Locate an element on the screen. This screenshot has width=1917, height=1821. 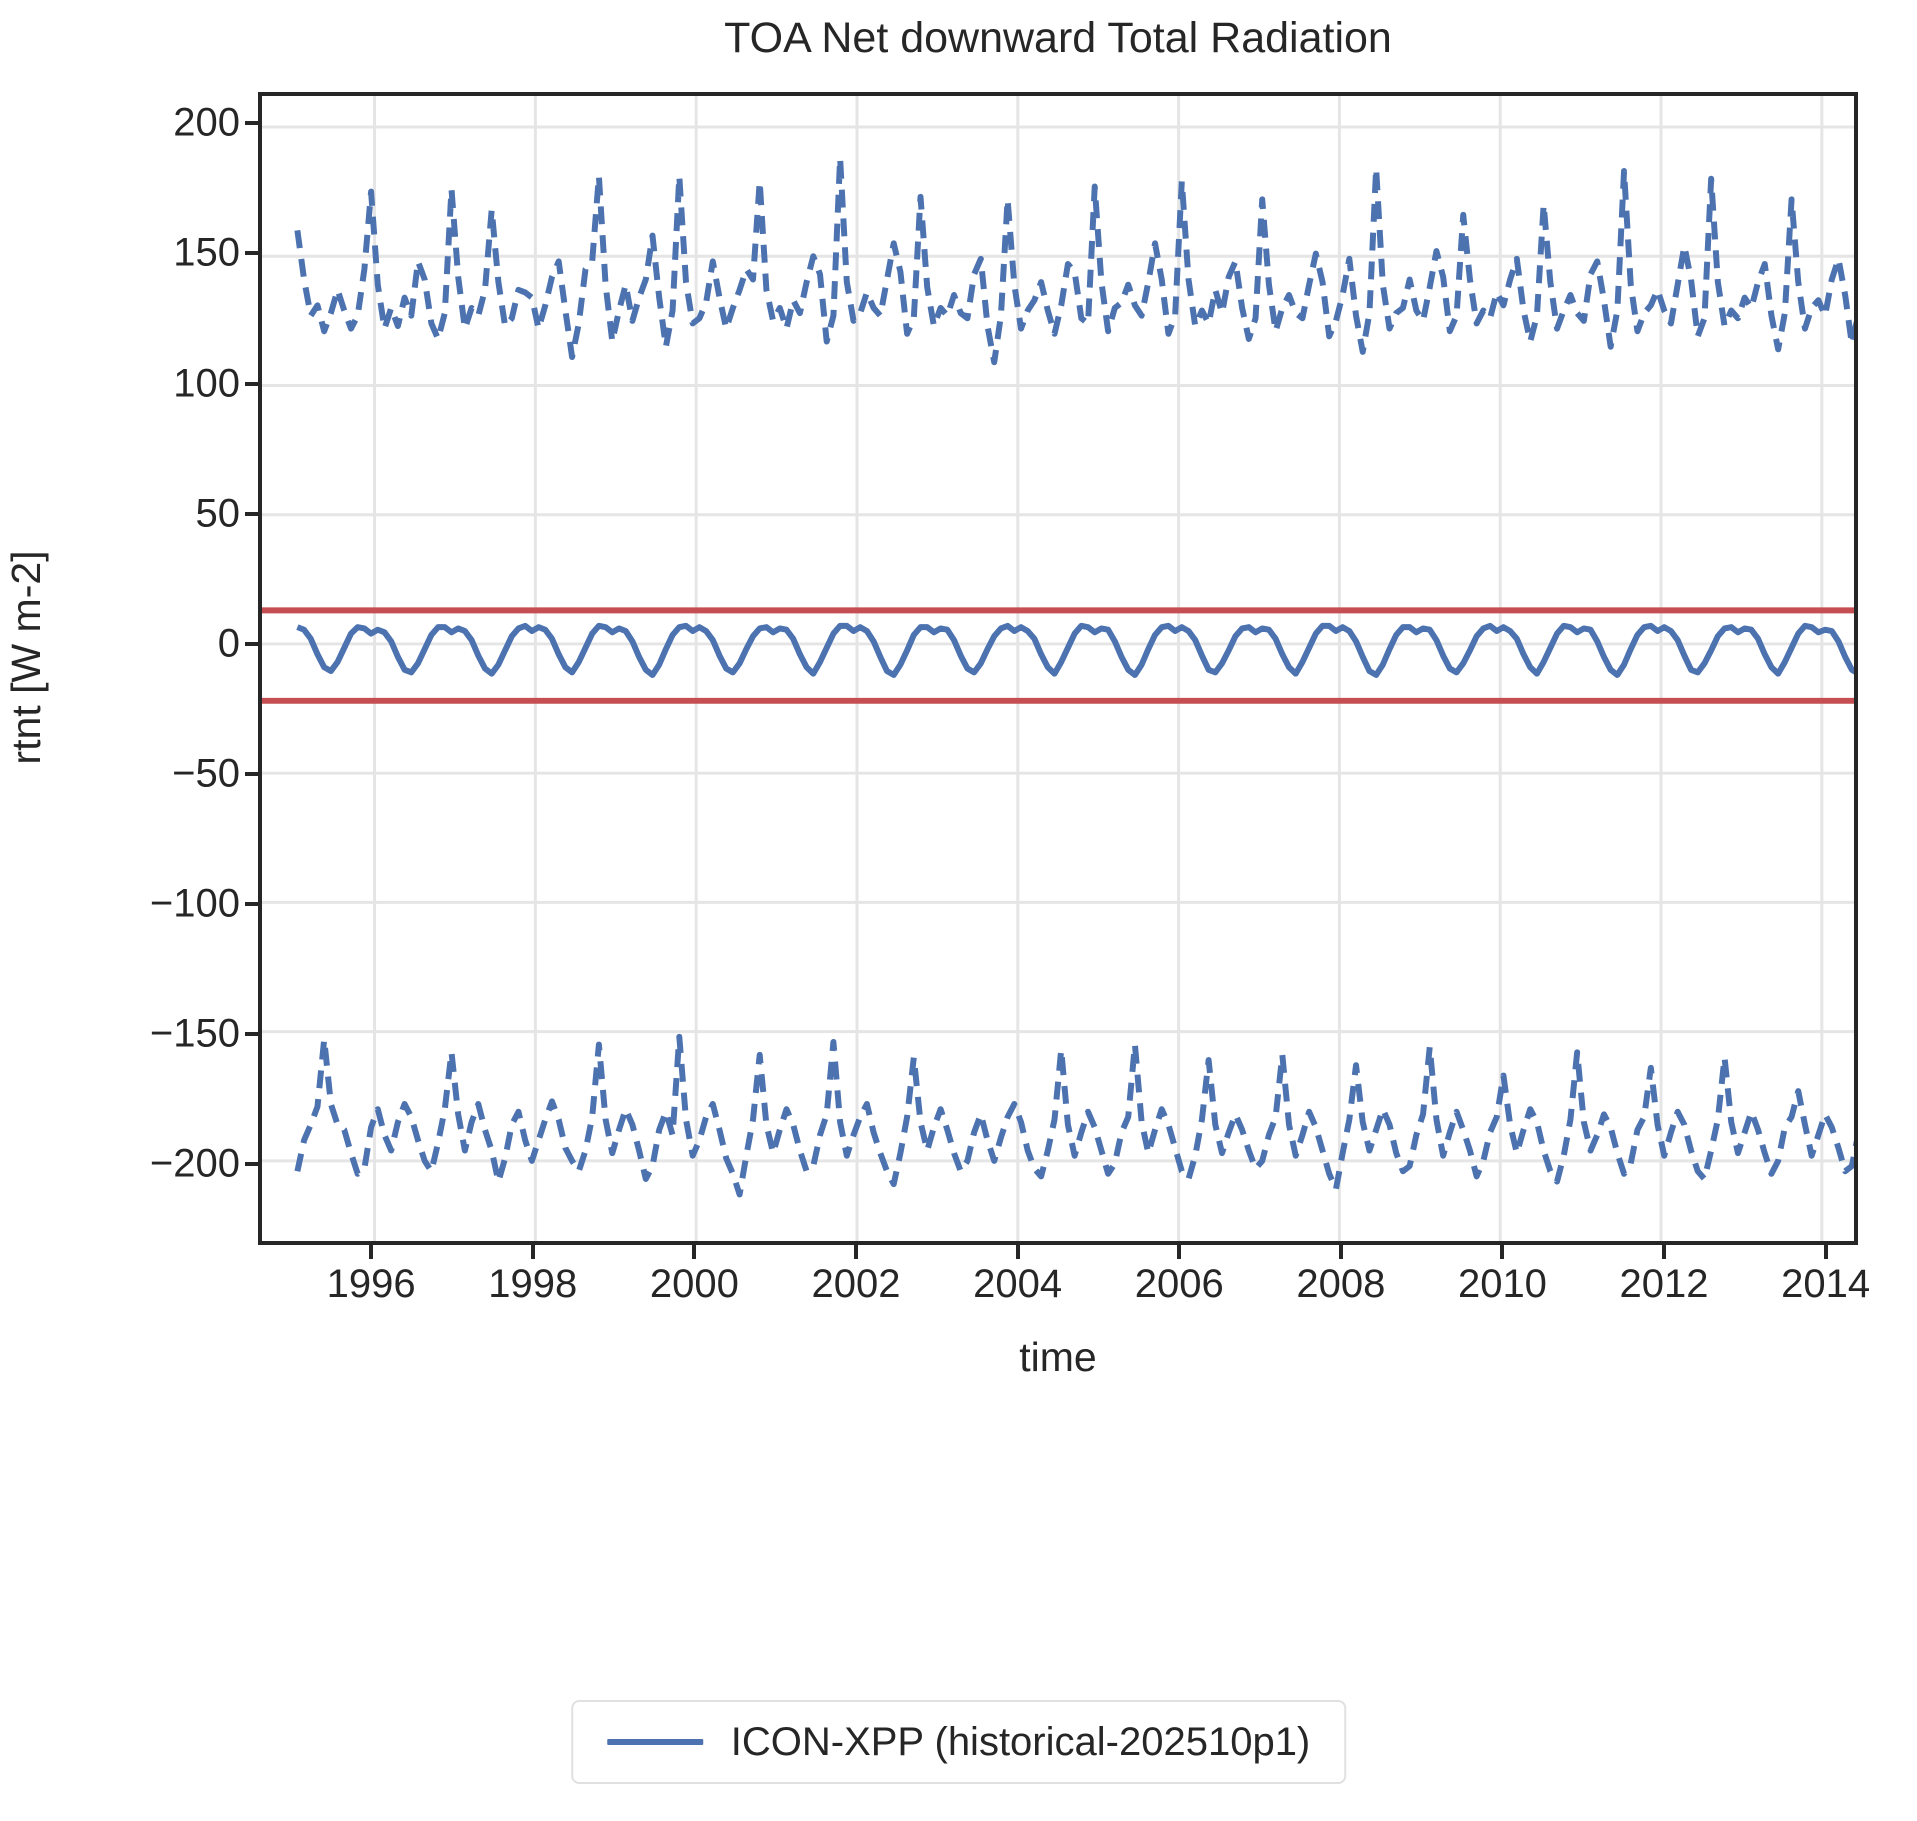
chart-legend: ICON-XPP (historical-202510p1) is located at coordinates (958, 1742).